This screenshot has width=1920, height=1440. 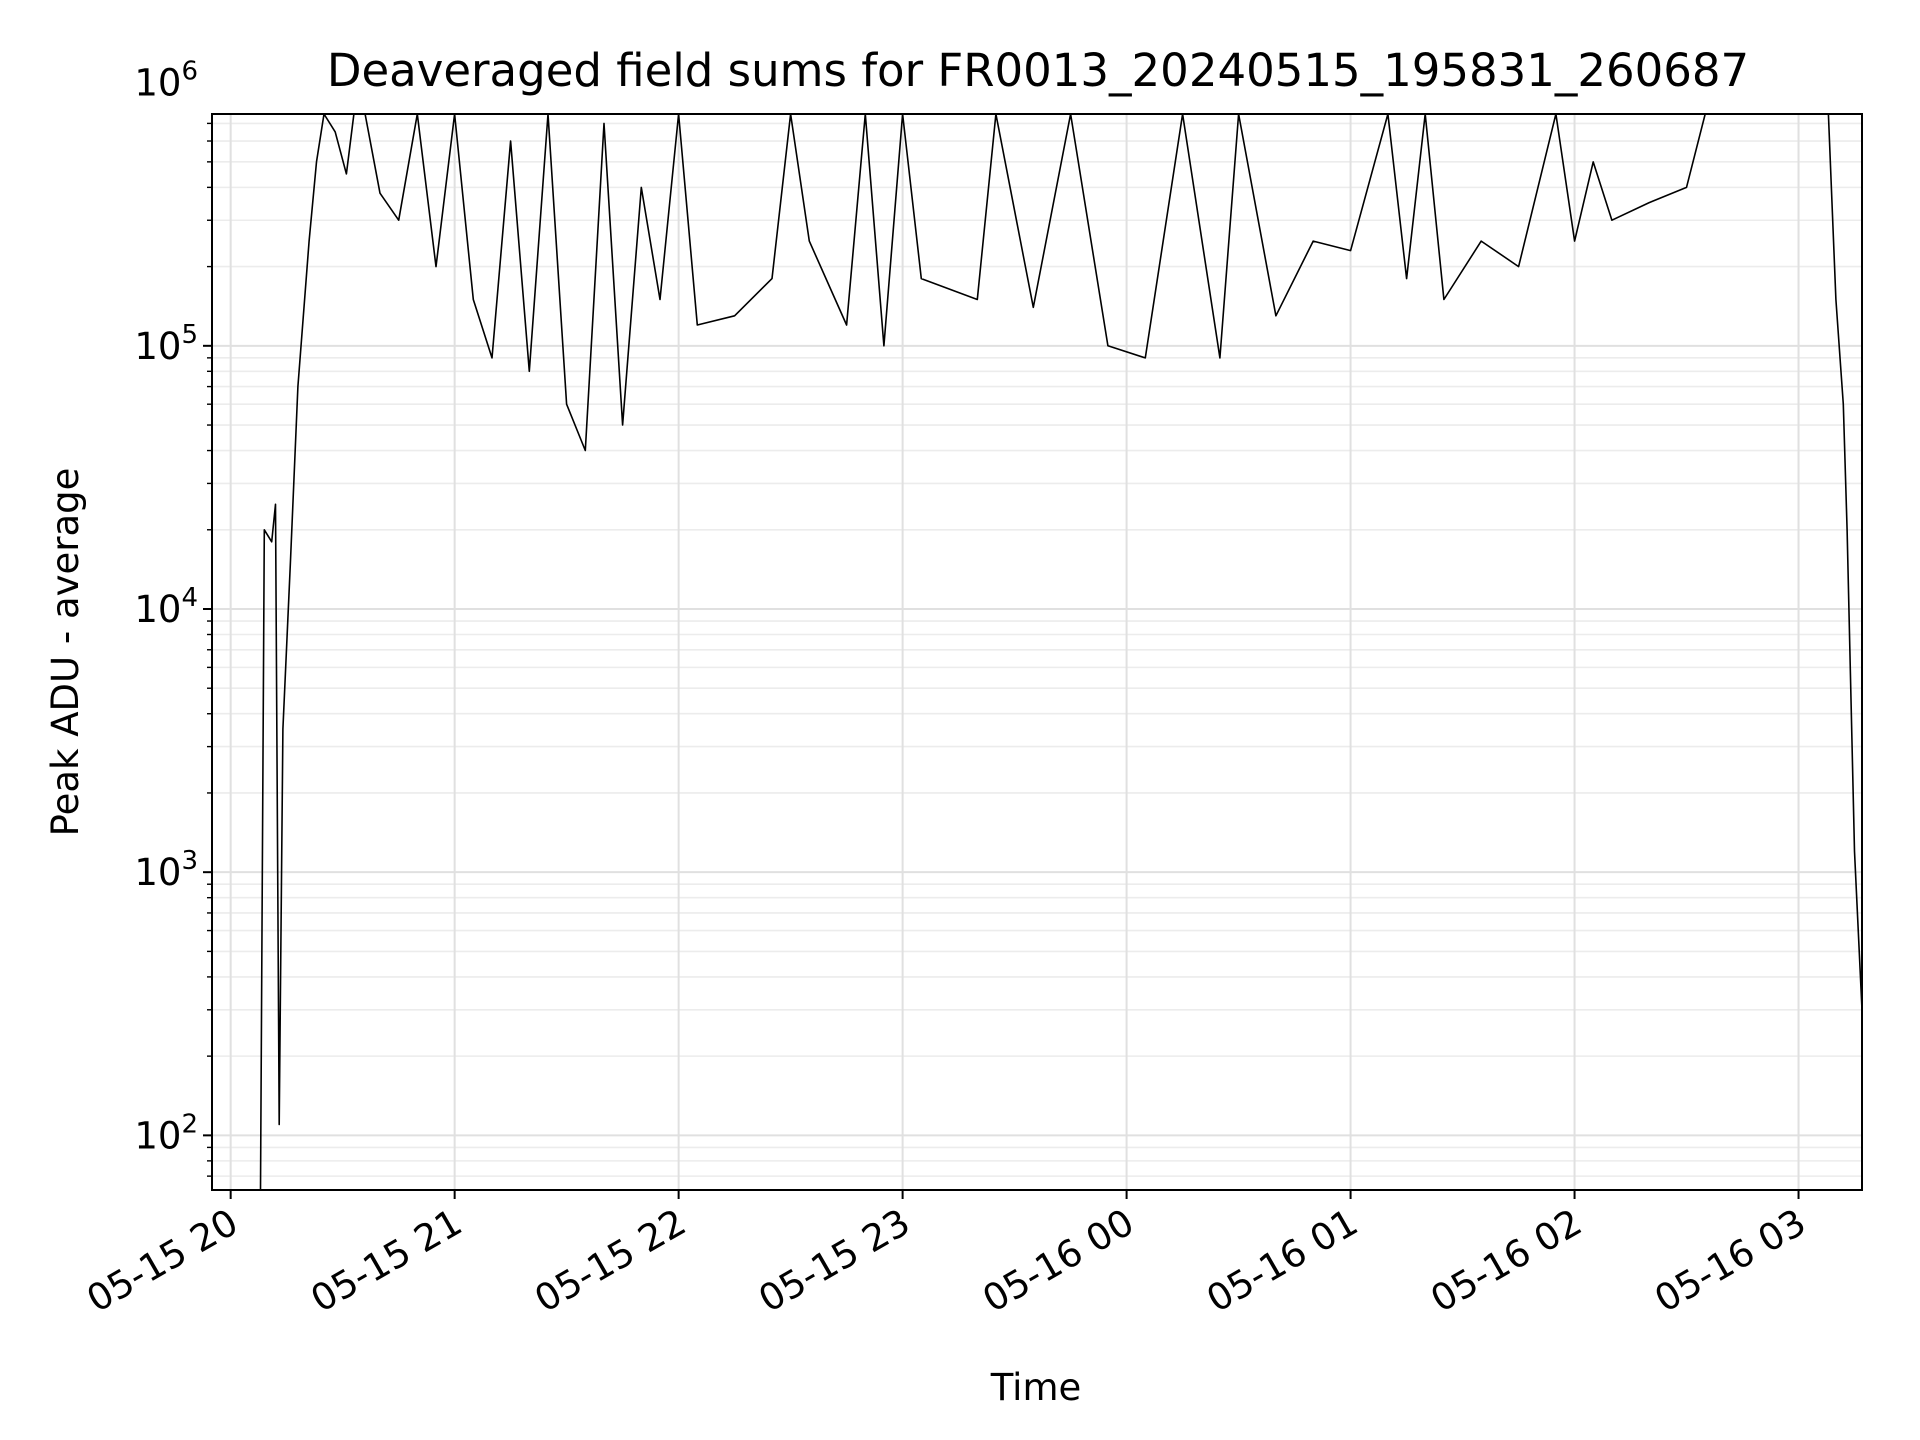 I want to click on y-axis-label: Peak ADU - average, so click(x=65, y=652).